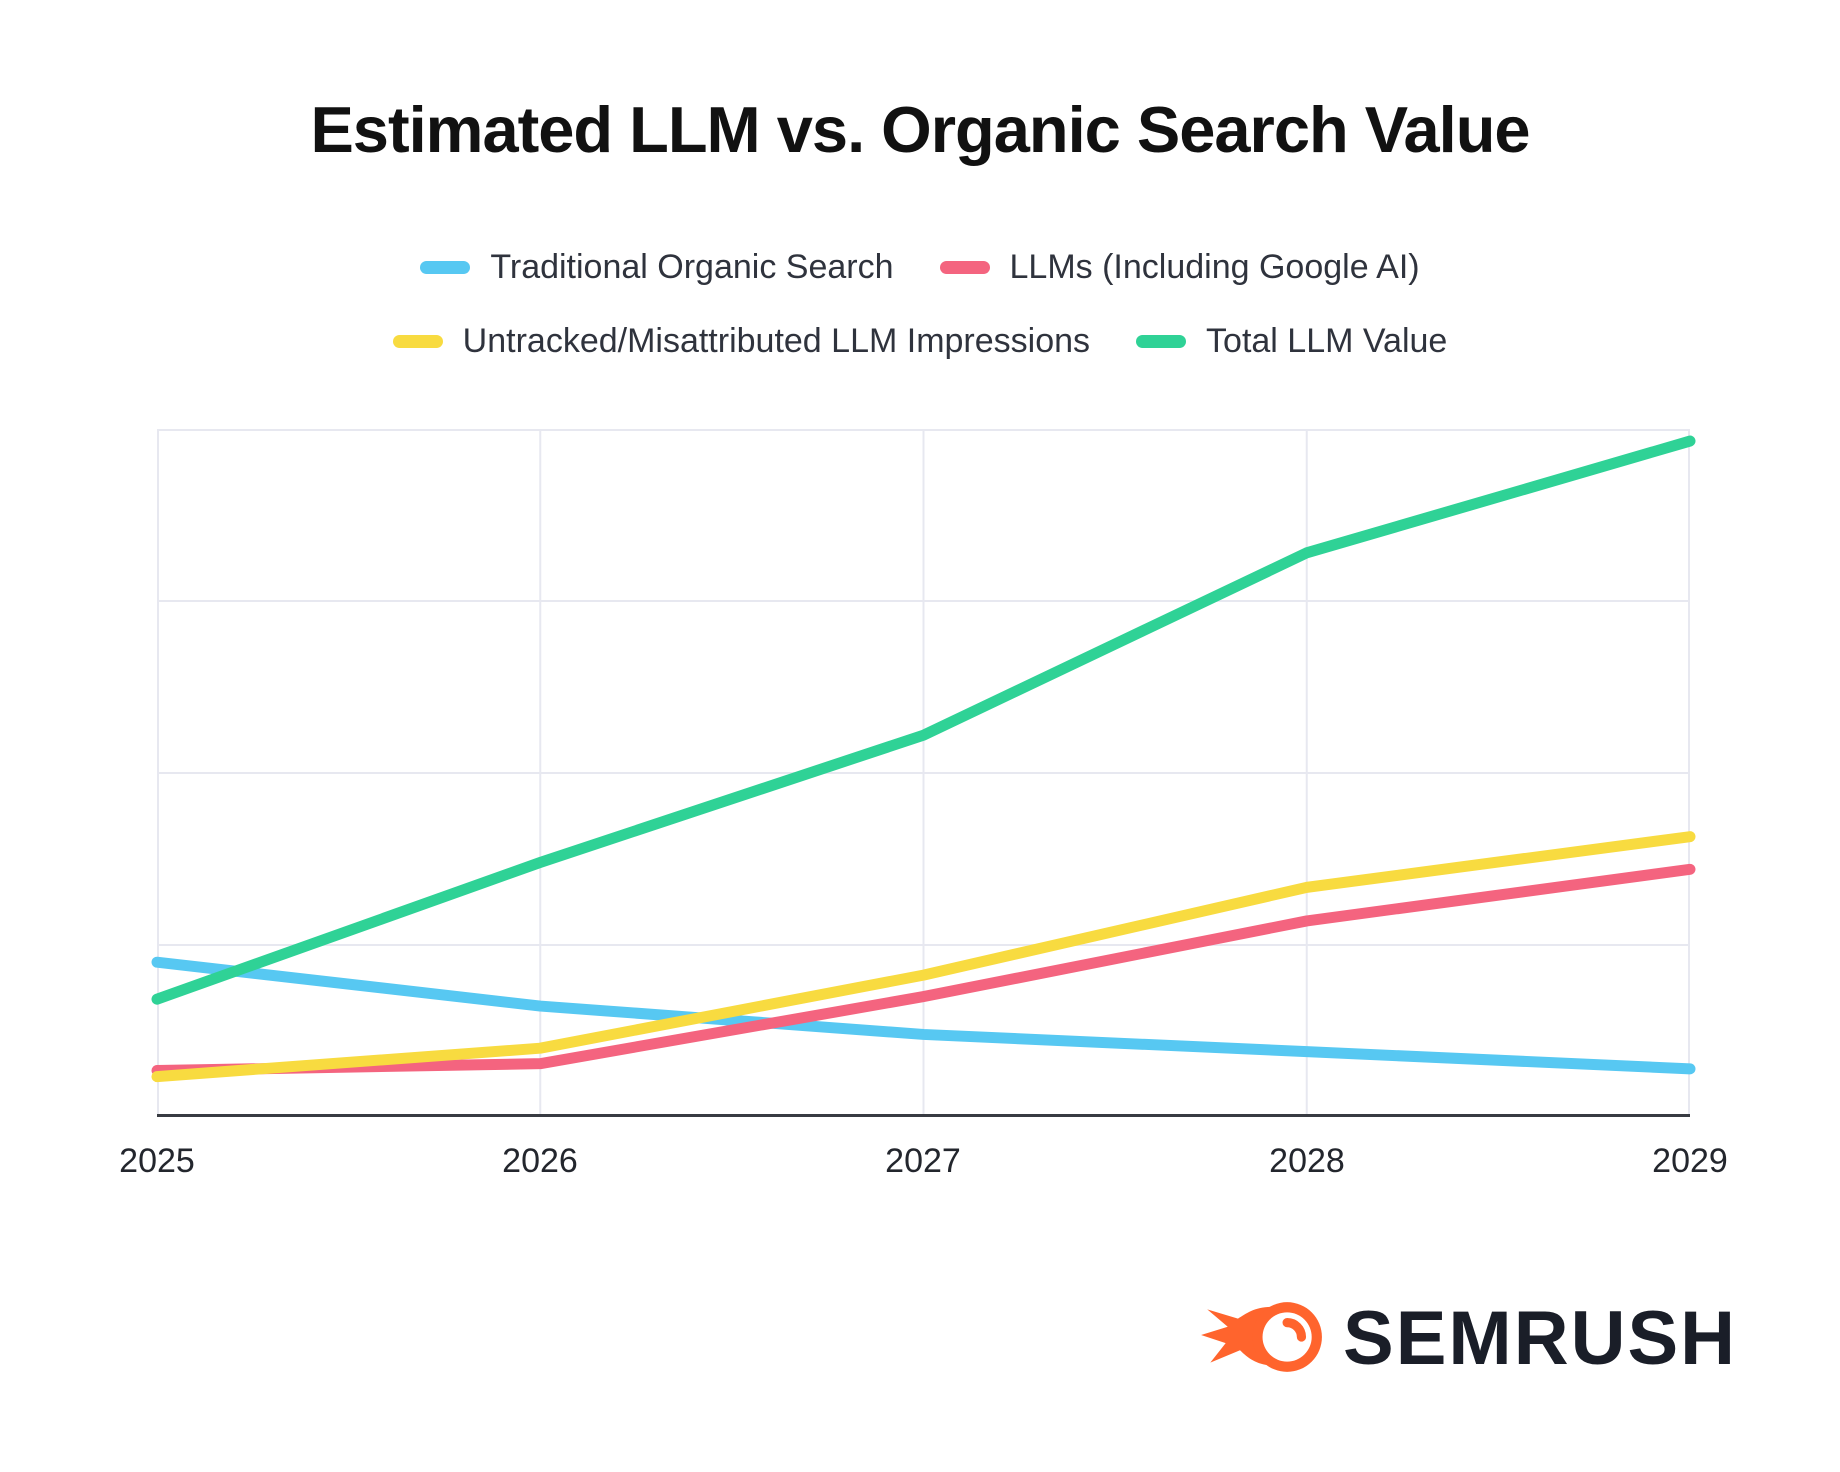 The image size is (1840, 1472). I want to click on legend-item-llms: LLMs (Including Google AI), so click(1179, 267).